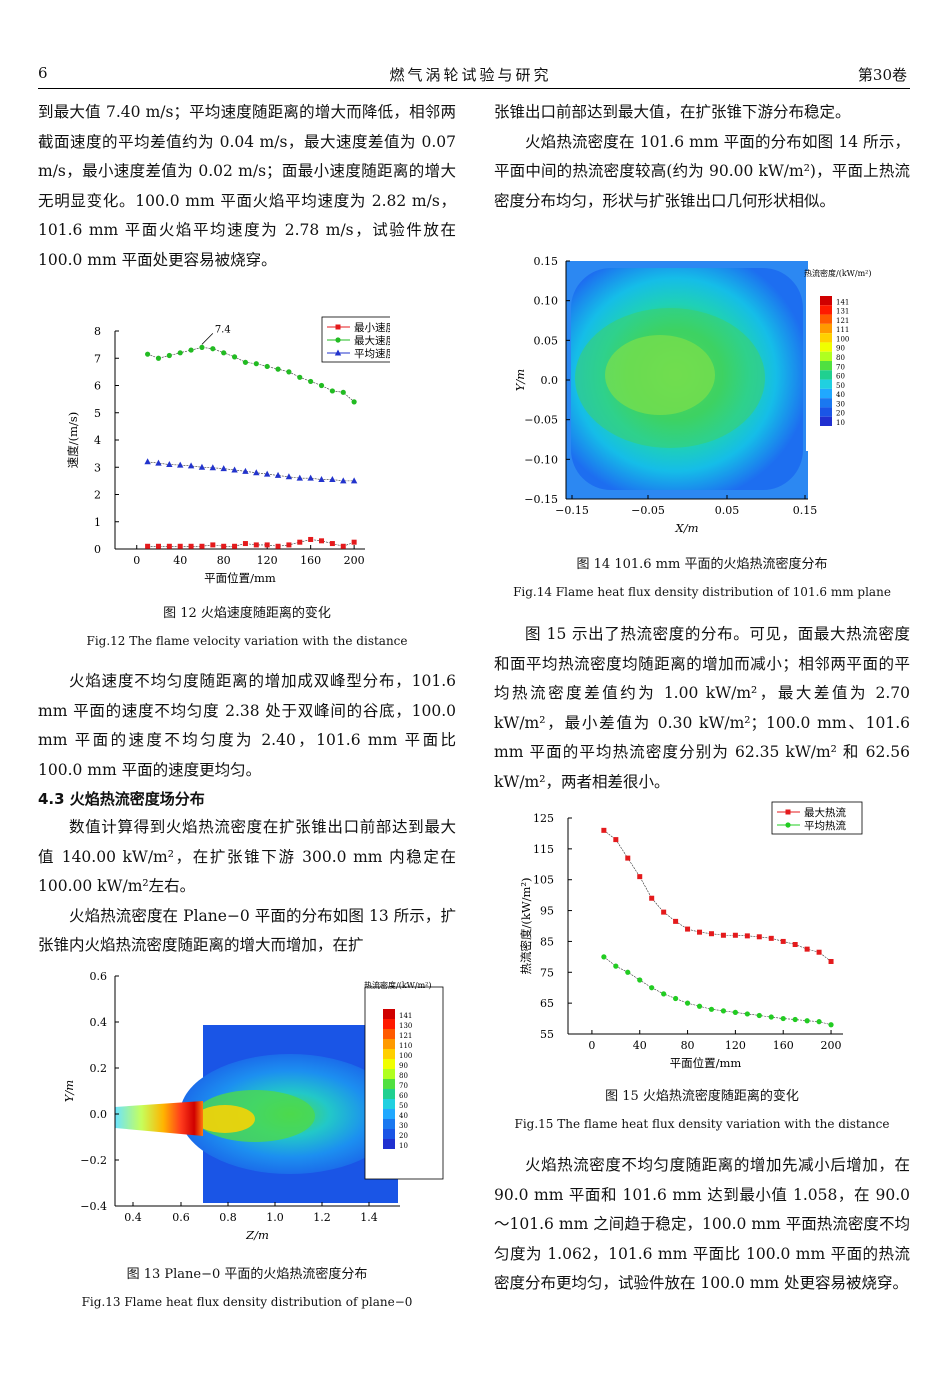 This screenshot has height=1381, width=941. What do you see at coordinates (543, 818) in the screenshot?
I see `y-tick-label: 125` at bounding box center [543, 818].